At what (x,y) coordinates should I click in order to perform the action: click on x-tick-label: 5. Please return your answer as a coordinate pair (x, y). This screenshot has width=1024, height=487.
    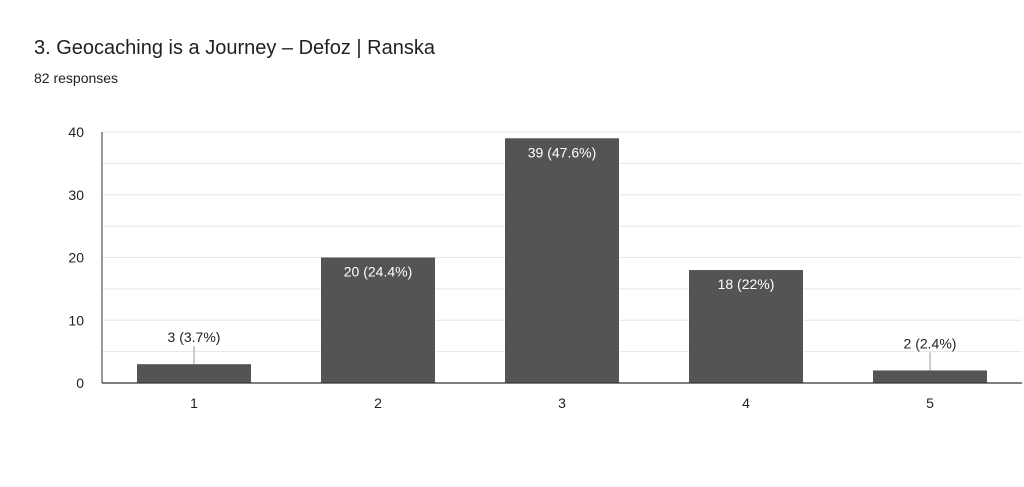
    Looking at the image, I should click on (930, 403).